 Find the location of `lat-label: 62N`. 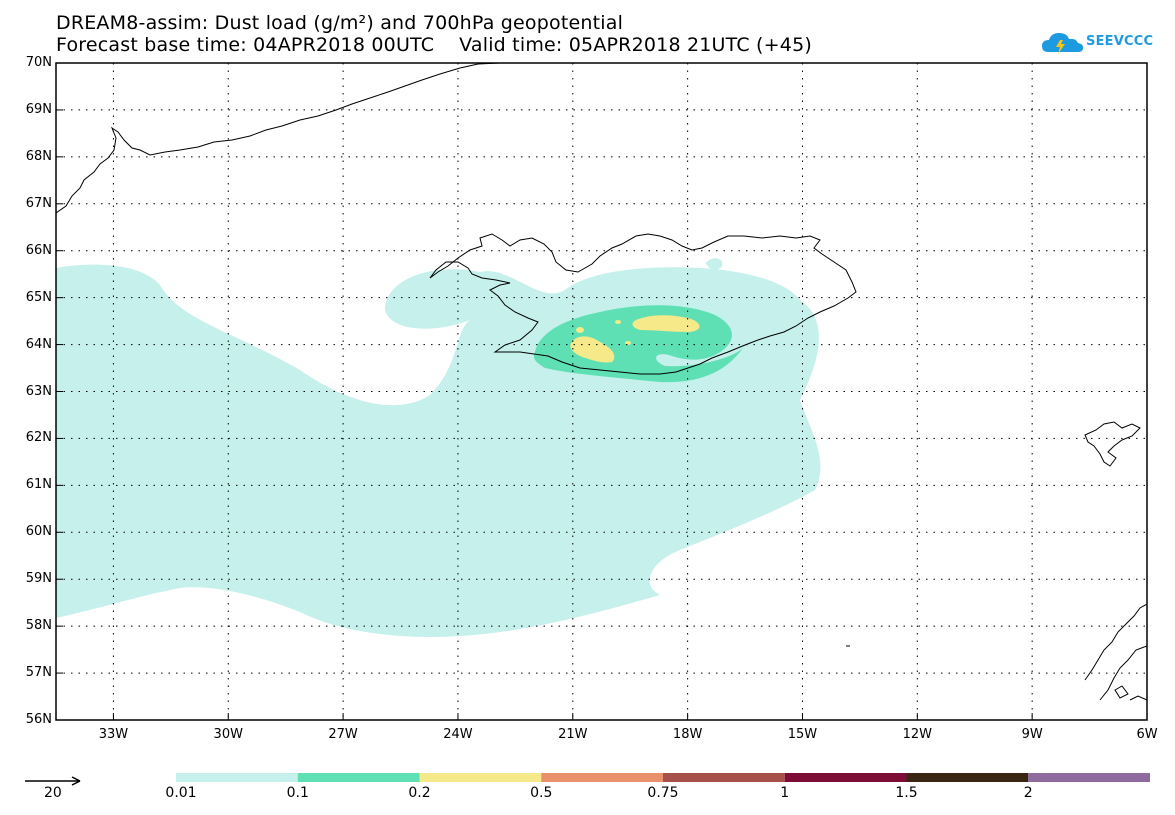

lat-label: 62N is located at coordinates (38, 438).